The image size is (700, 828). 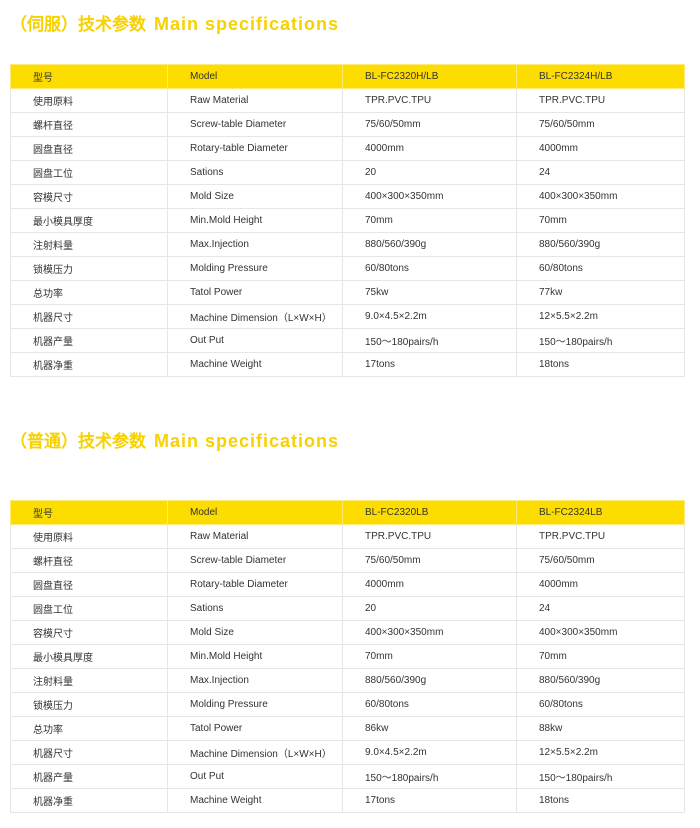 What do you see at coordinates (255, 340) in the screenshot?
I see `table-cell: Out Put` at bounding box center [255, 340].